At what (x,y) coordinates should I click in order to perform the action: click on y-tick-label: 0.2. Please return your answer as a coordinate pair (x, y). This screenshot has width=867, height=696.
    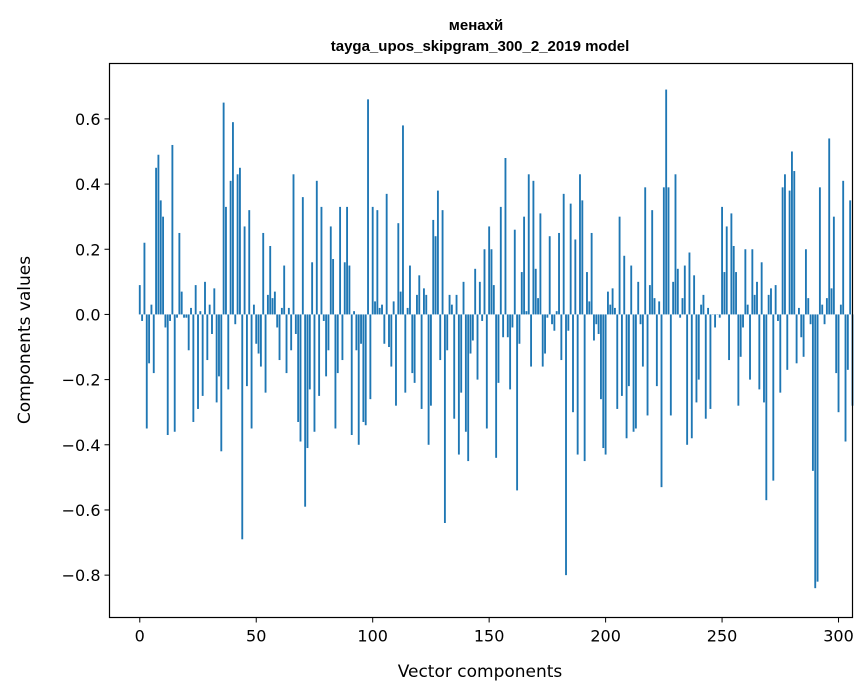
    Looking at the image, I should click on (87, 249).